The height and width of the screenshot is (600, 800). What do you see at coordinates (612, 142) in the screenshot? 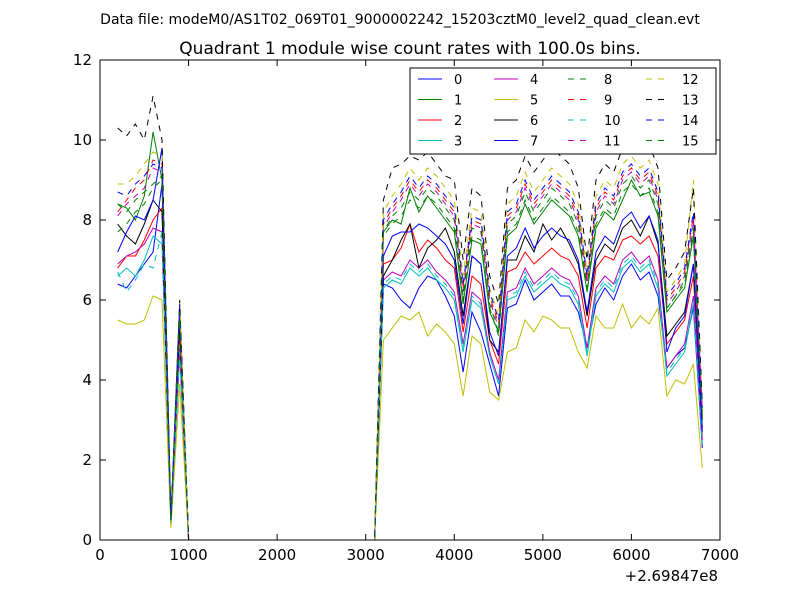
I see `legend-label-11: 11` at bounding box center [612, 142].